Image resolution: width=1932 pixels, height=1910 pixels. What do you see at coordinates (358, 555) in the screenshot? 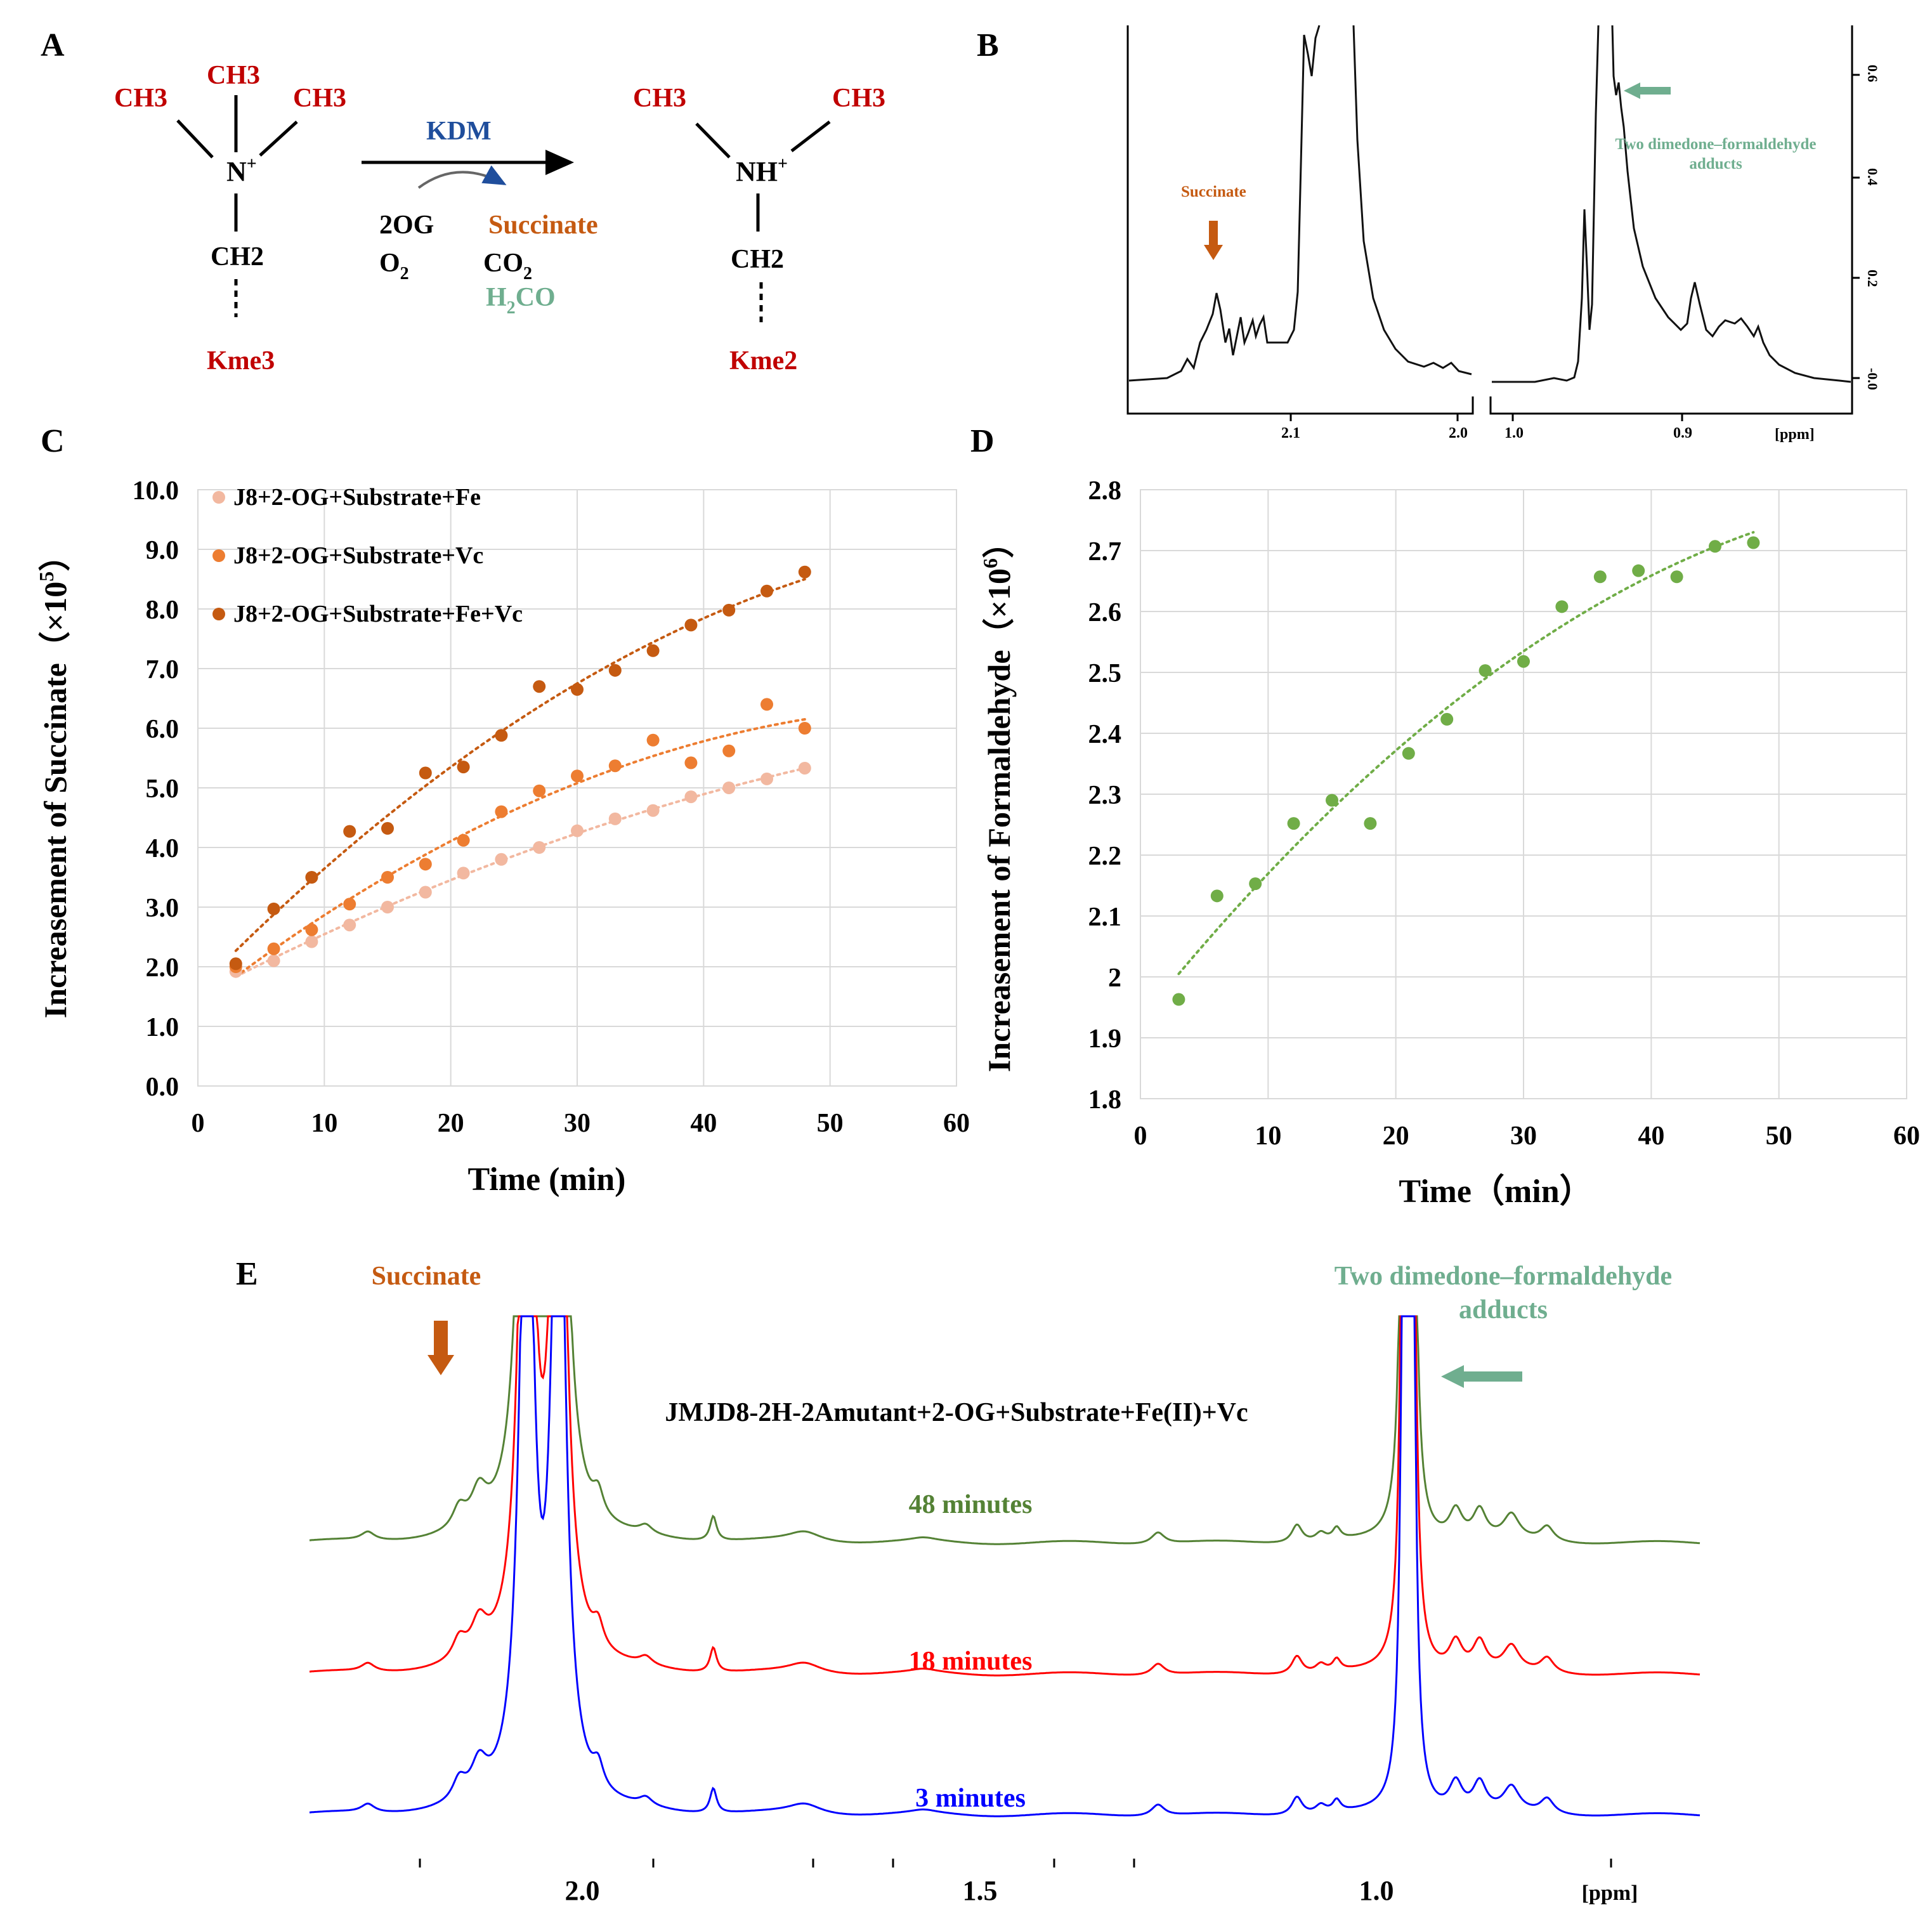
I see `legend-label-vc: J8+2-OG+Substrate+Vc` at bounding box center [358, 555].